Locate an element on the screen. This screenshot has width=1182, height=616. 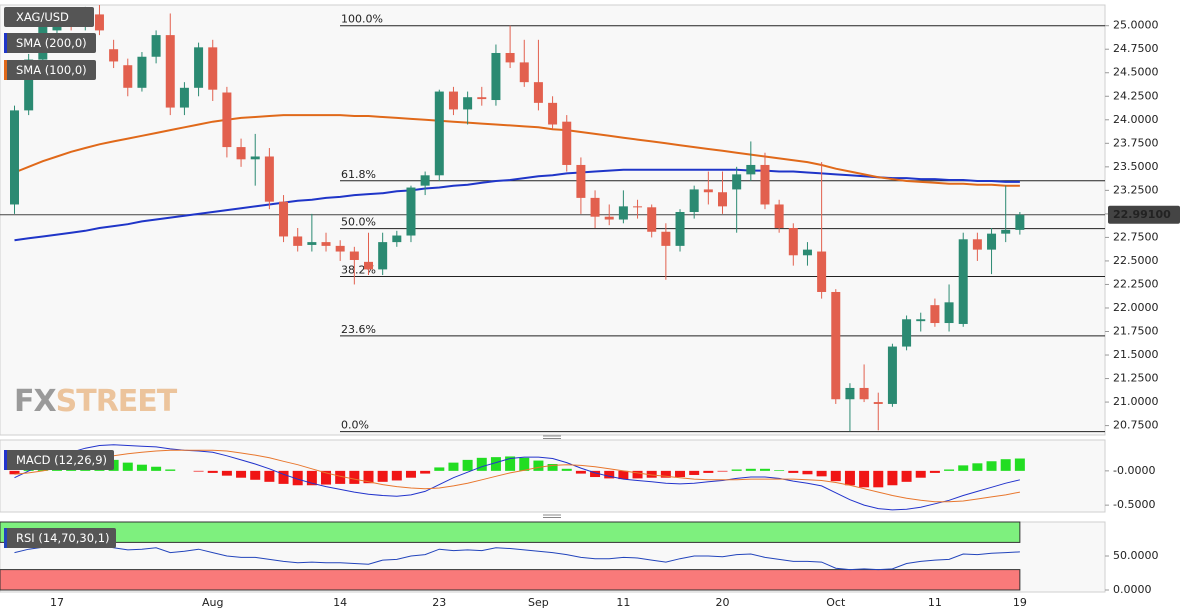
fib-label: 100.0% is located at coordinates (362, 19).